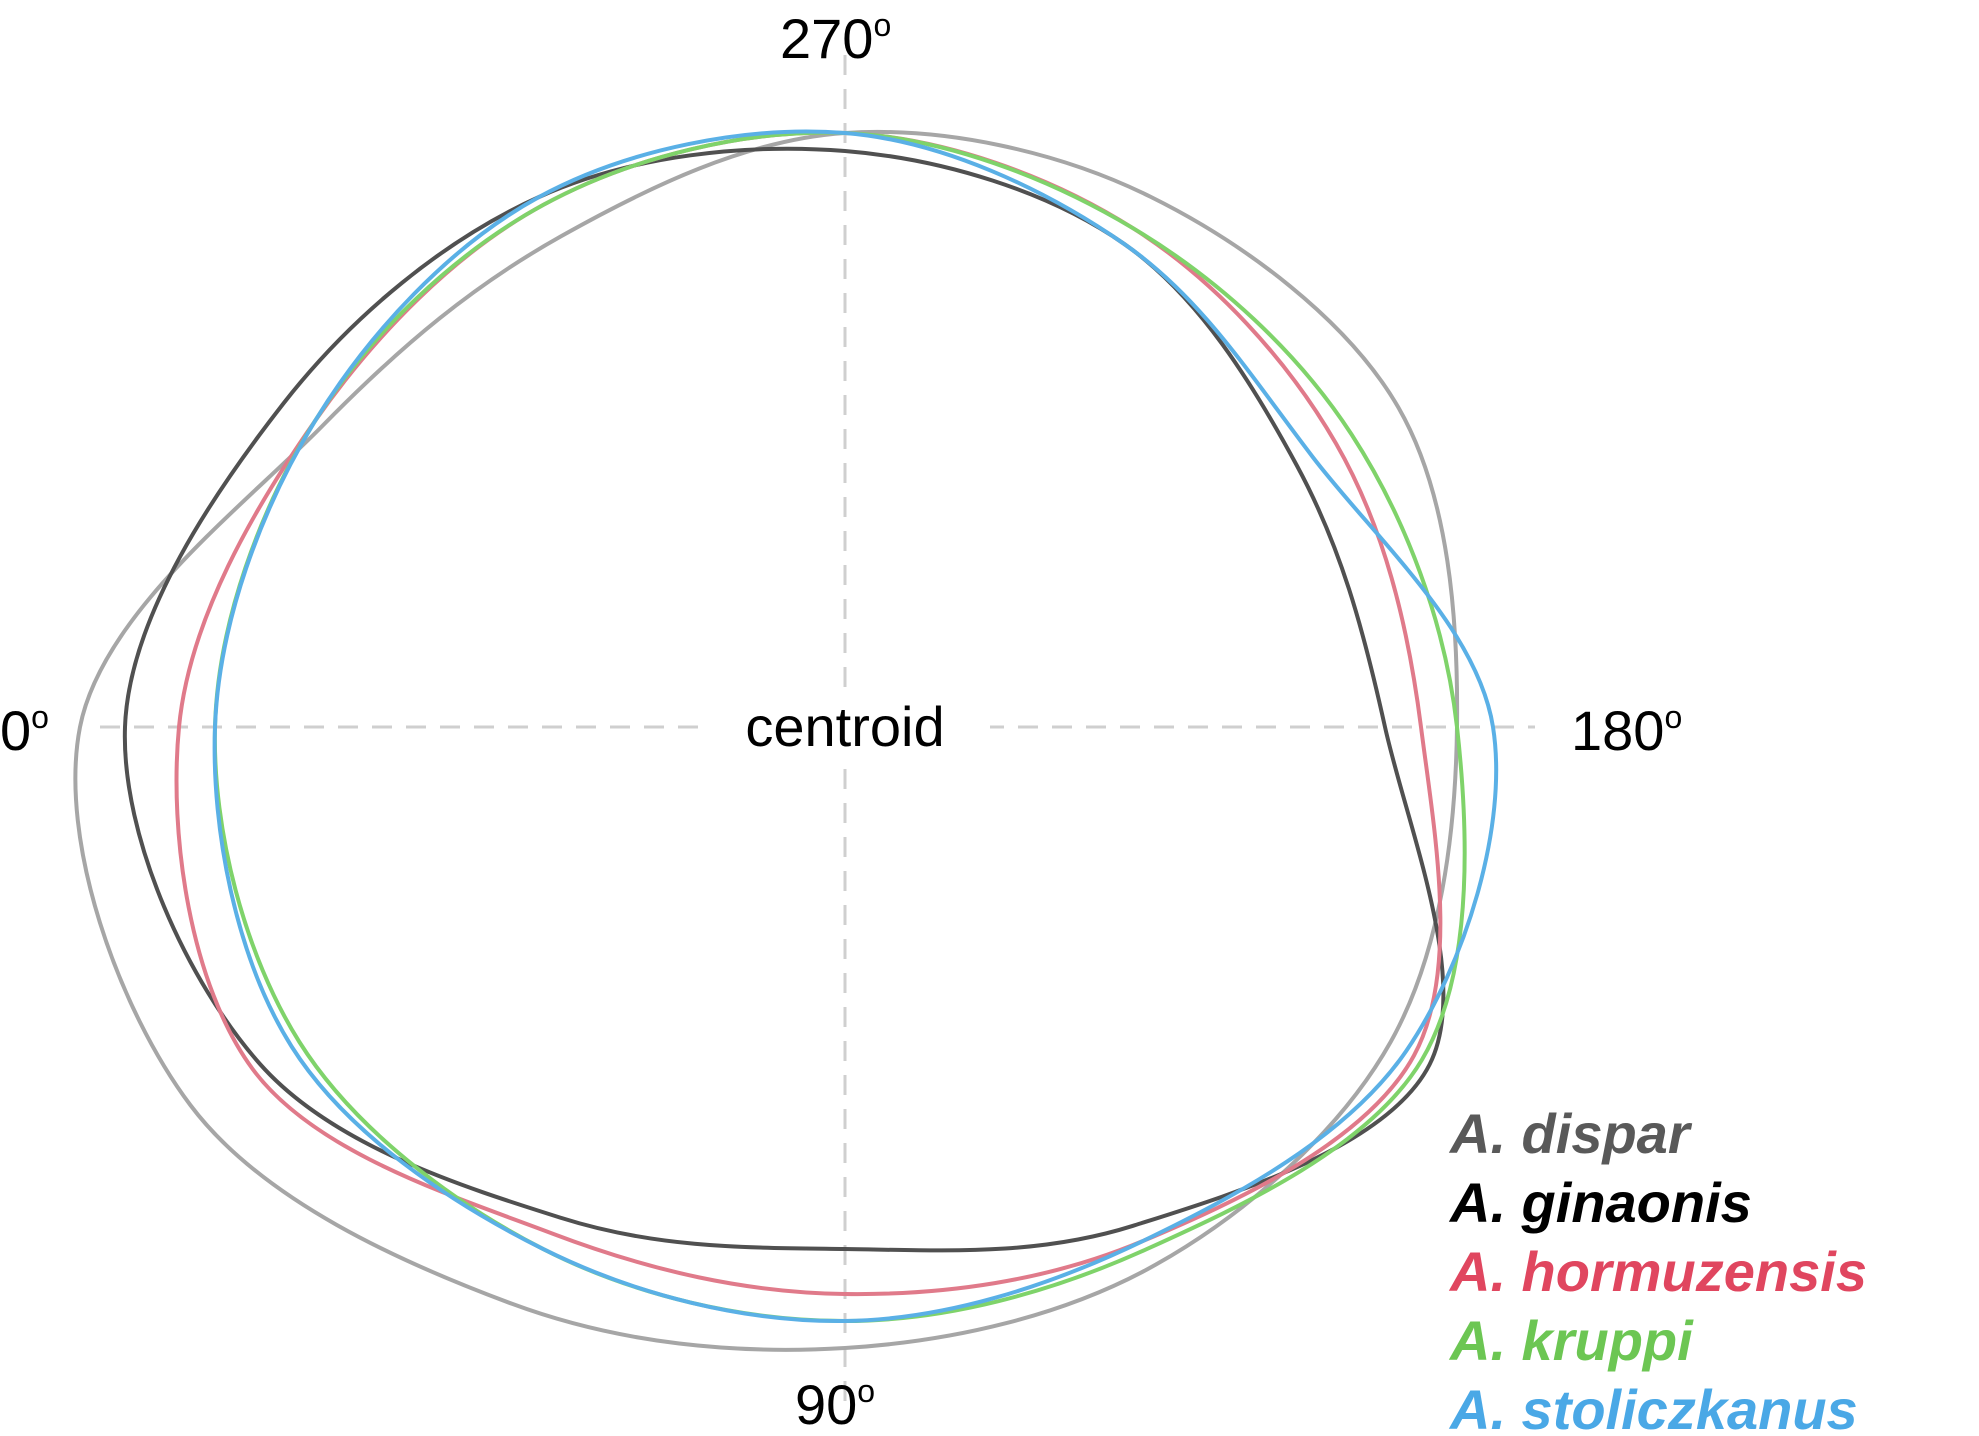 The width and height of the screenshot is (1979, 1436). I want to click on centroid-label: centroid, so click(844, 726).